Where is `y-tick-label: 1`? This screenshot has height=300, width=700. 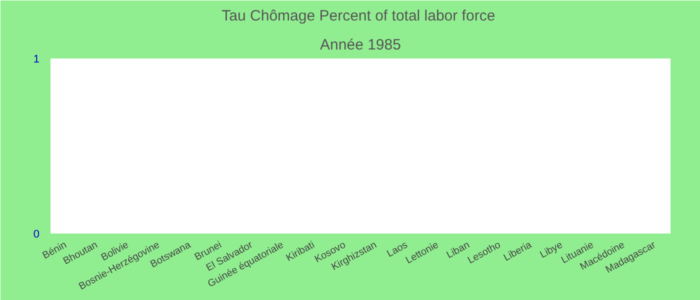 y-tick-label: 1 is located at coordinates (36, 60).